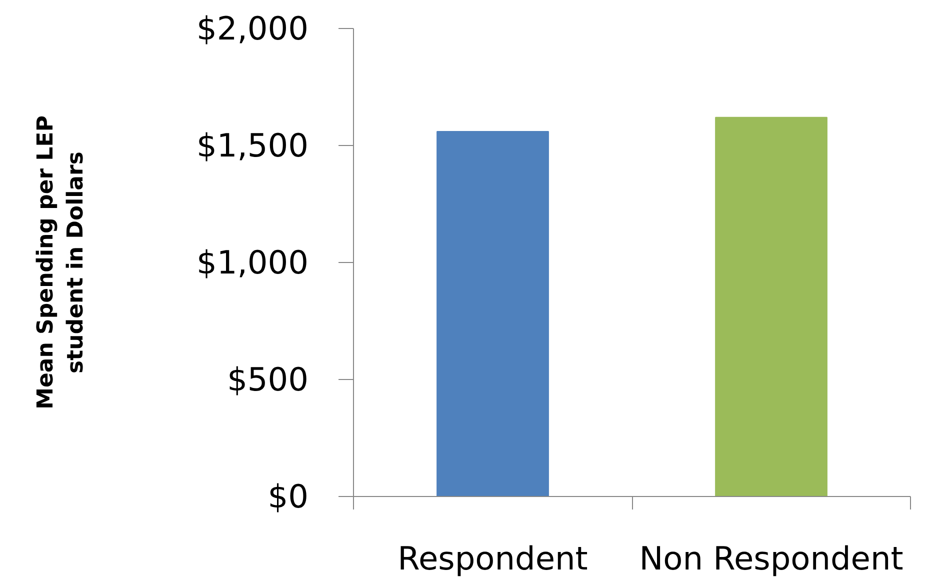 The height and width of the screenshot is (580, 929). I want to click on y-axis-title: Mean Spending per LEP student in Dollars, so click(61, 263).